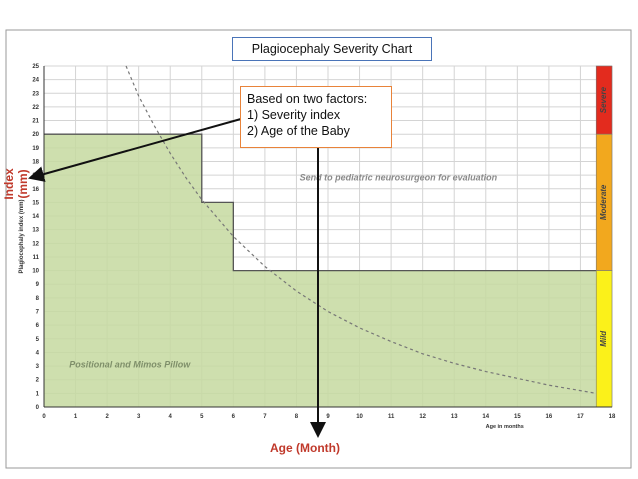 Image resolution: width=638 pixels, height=479 pixels. Describe the element at coordinates (422, 417) in the screenshot. I see `x-tick-label: 12` at that location.